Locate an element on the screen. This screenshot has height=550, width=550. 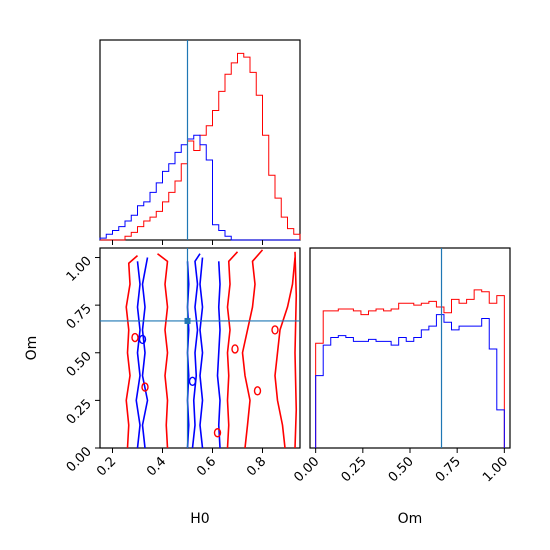
om-hist-series-a is located at coordinates (410, 368).